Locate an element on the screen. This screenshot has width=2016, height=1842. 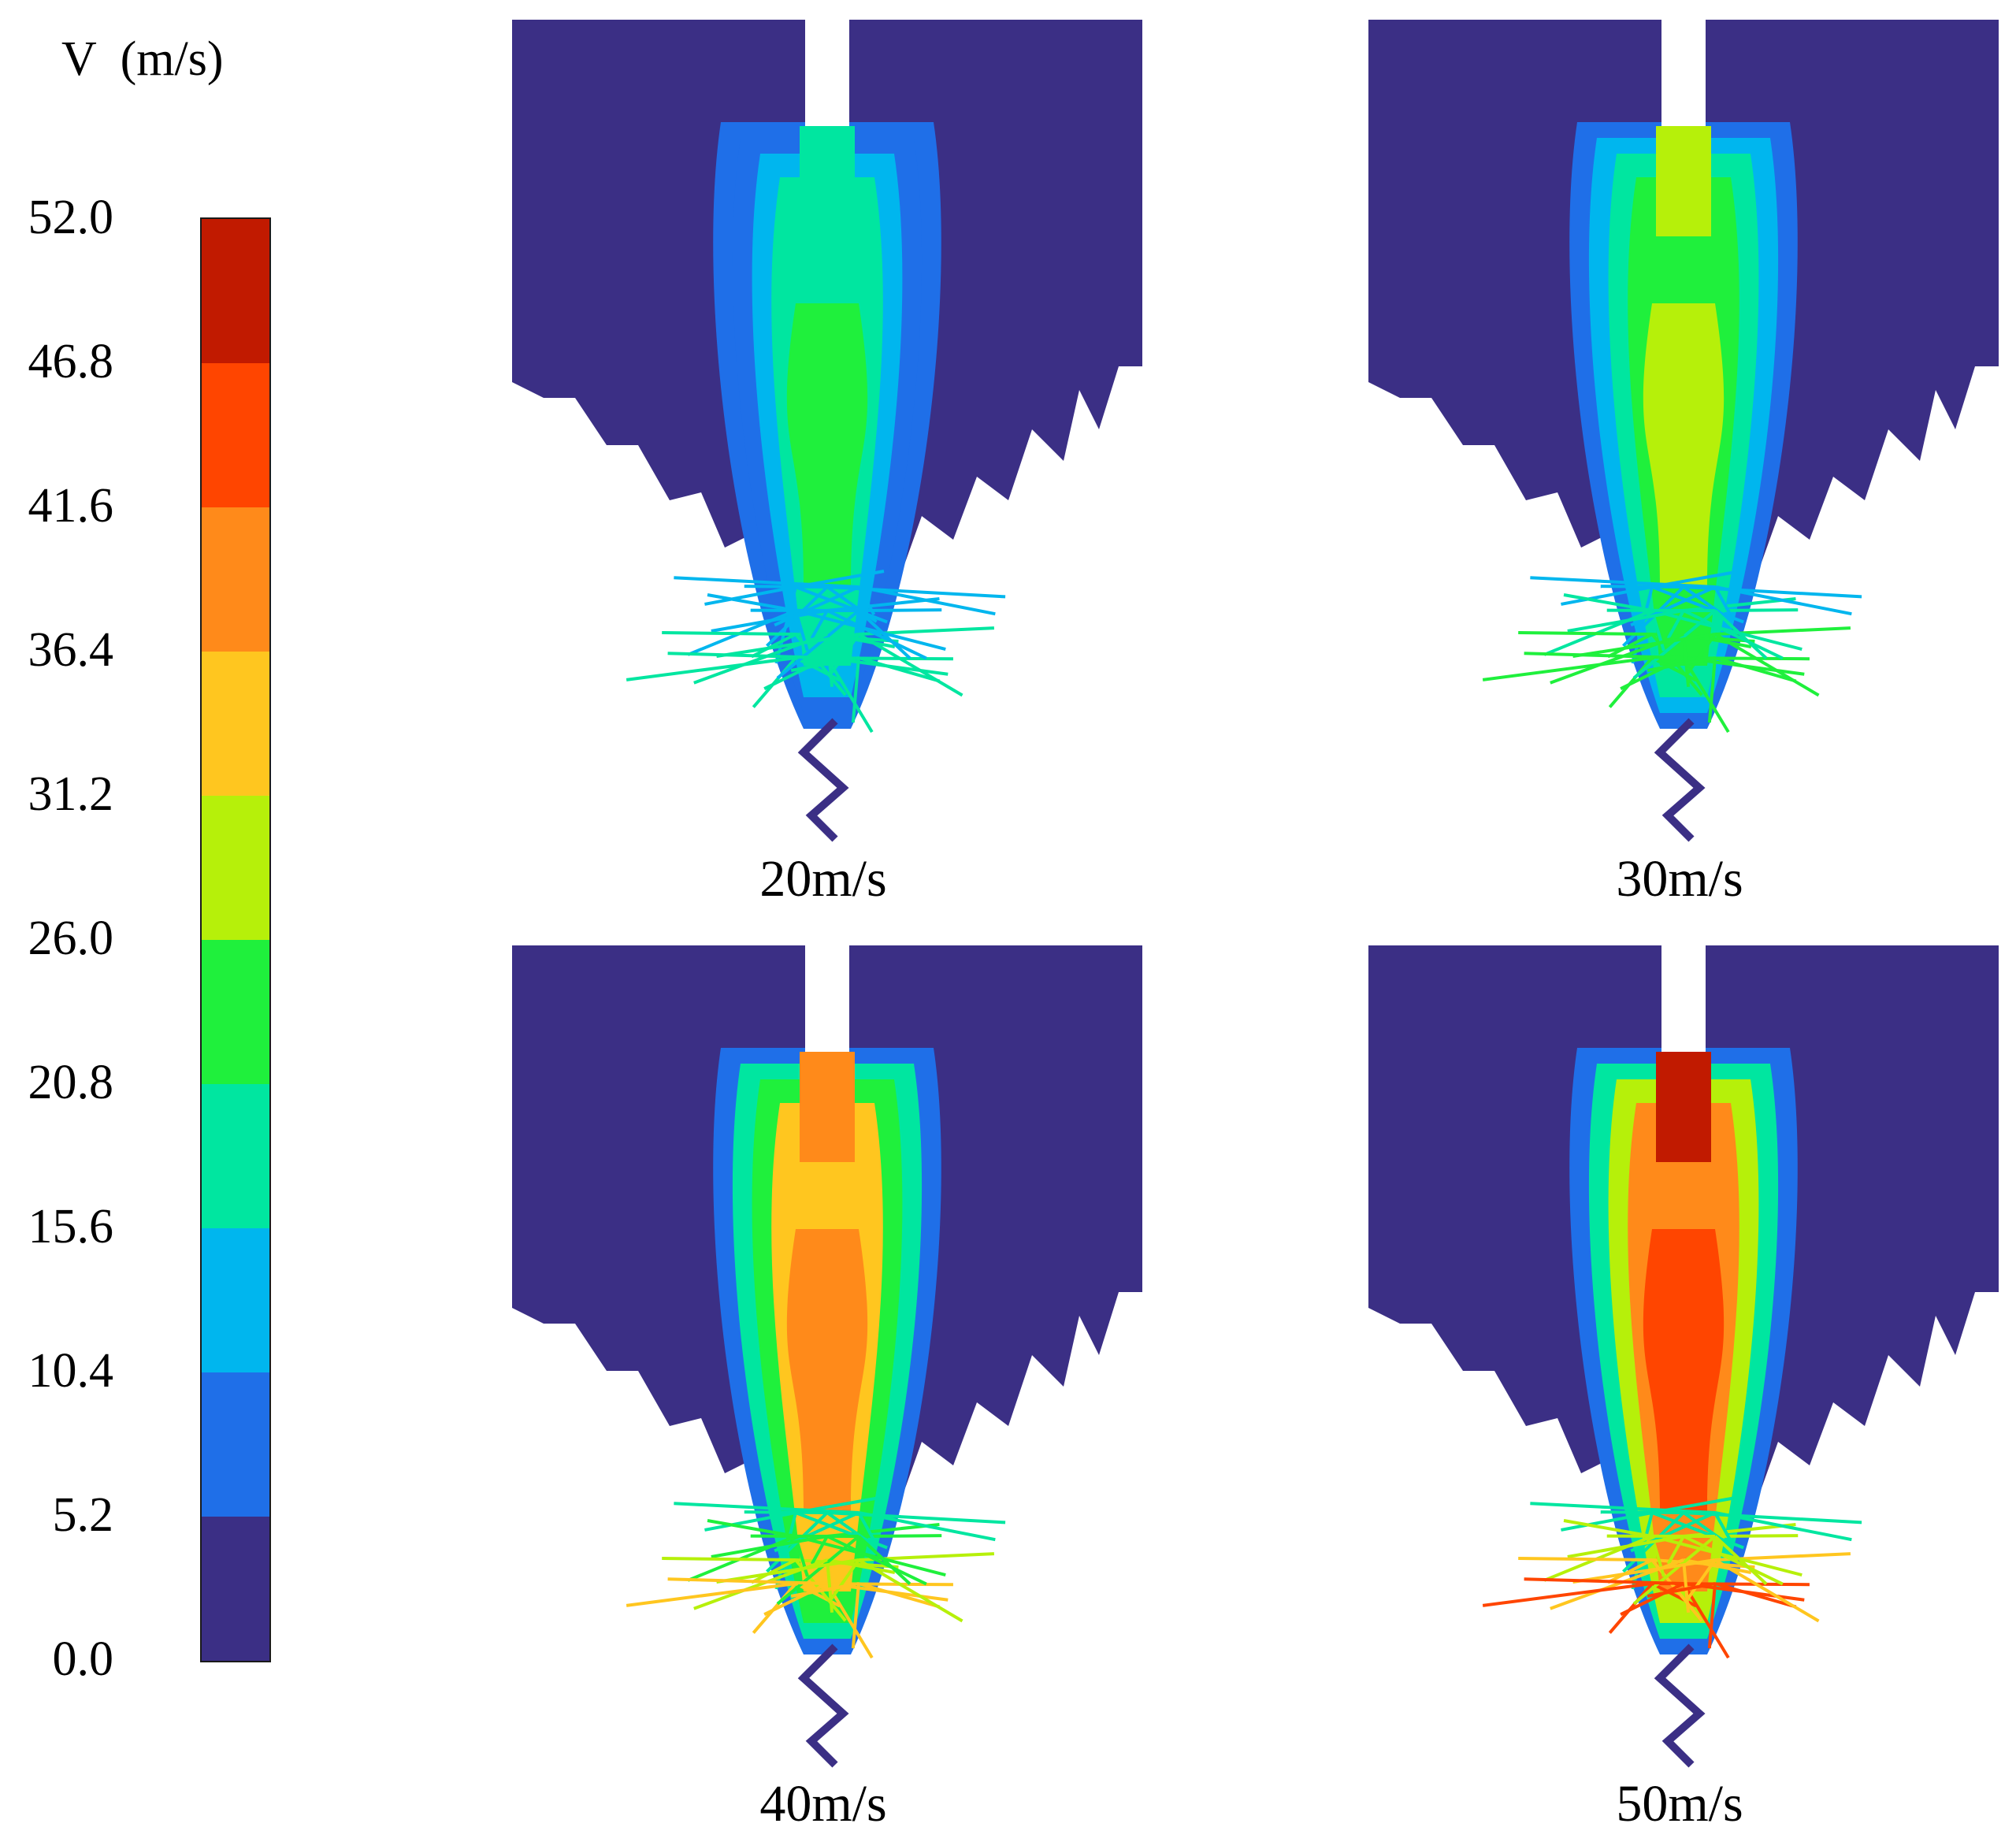
panel-caption: 50m/s is located at coordinates (1679, 1804).